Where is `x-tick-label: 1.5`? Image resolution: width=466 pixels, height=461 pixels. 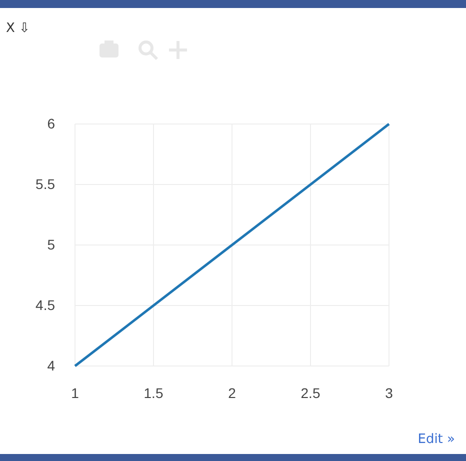 x-tick-label: 1.5 is located at coordinates (154, 392).